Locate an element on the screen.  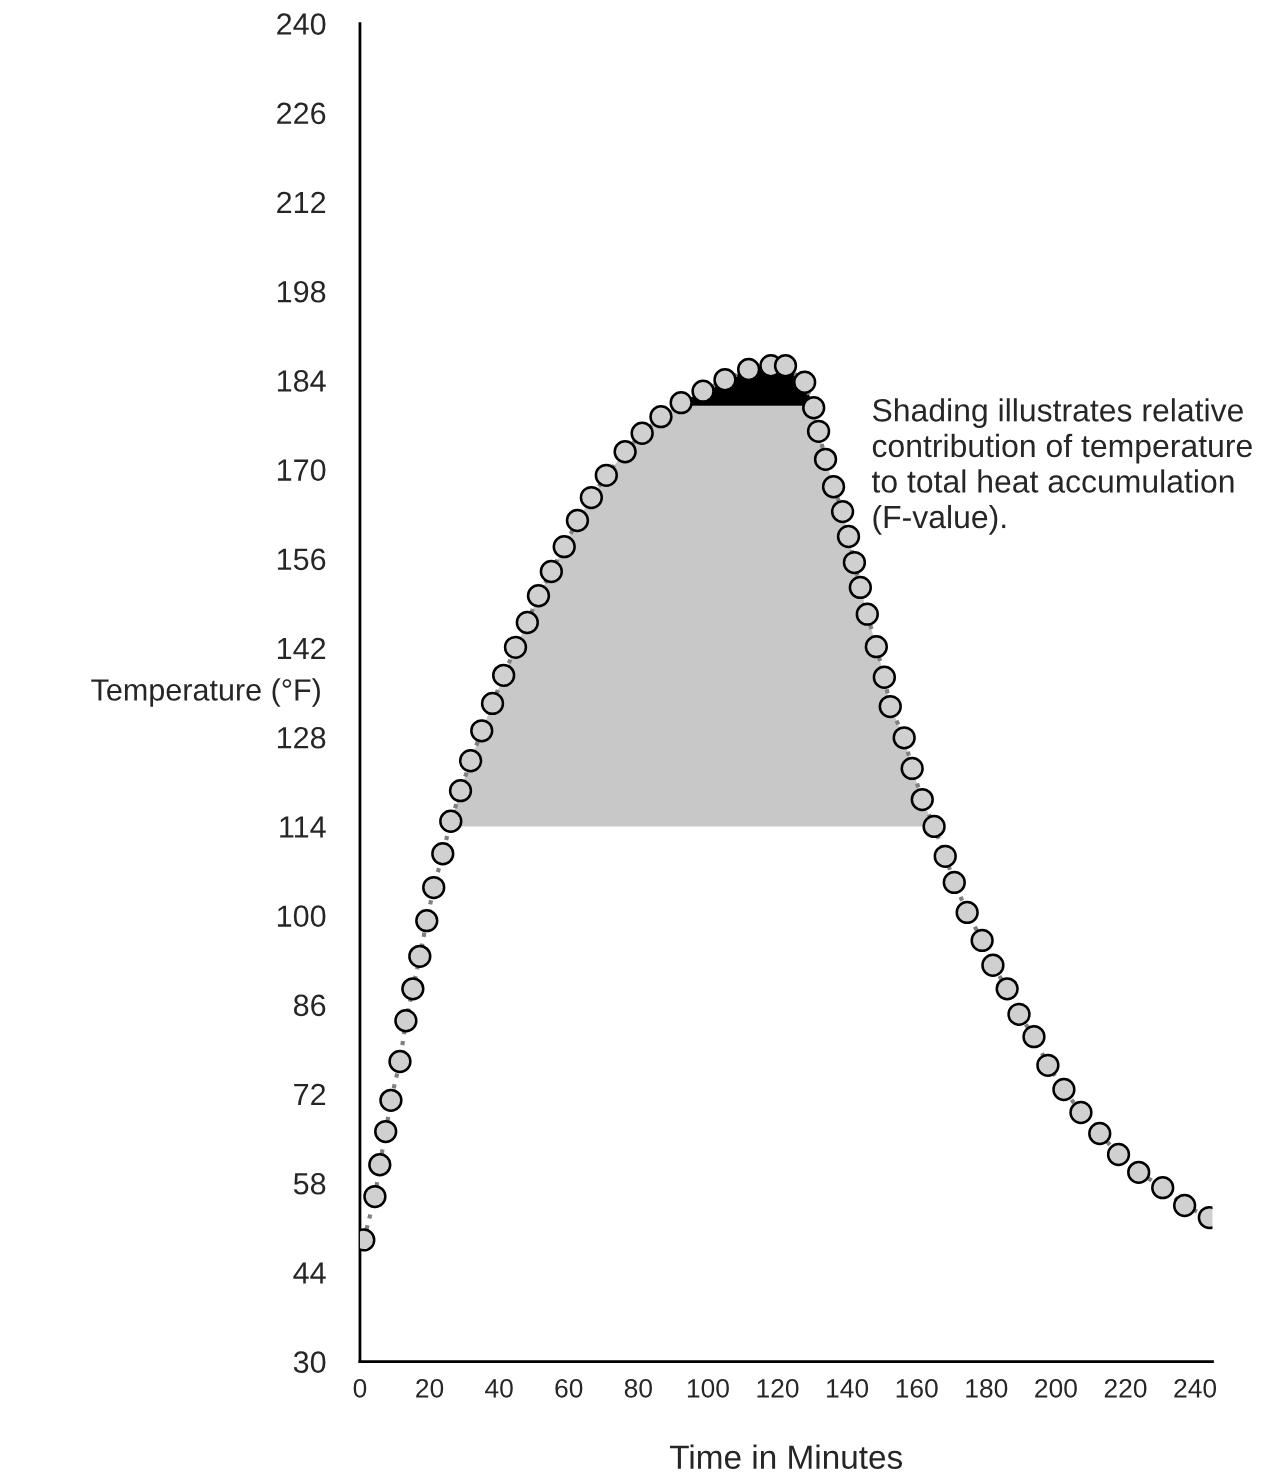
annotation: Shading illustrates relative contribution of temperature to total heat accumulation (F-value). is located at coordinates (1061, 466).